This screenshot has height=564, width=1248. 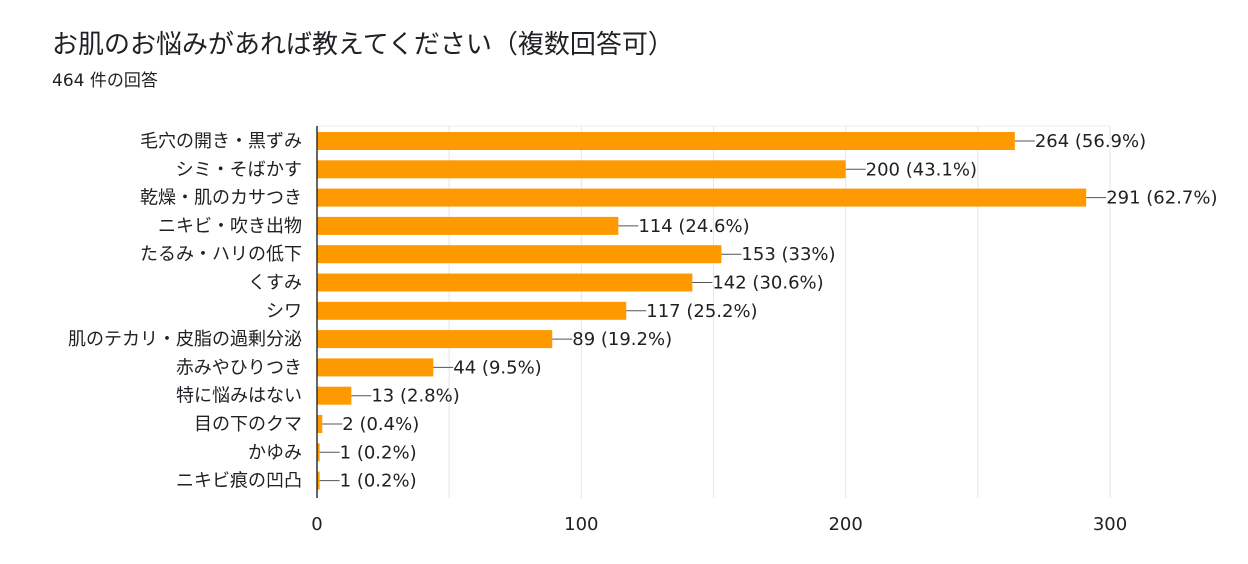 I want to click on category-label: 目の下のクマ, so click(x=248, y=424).